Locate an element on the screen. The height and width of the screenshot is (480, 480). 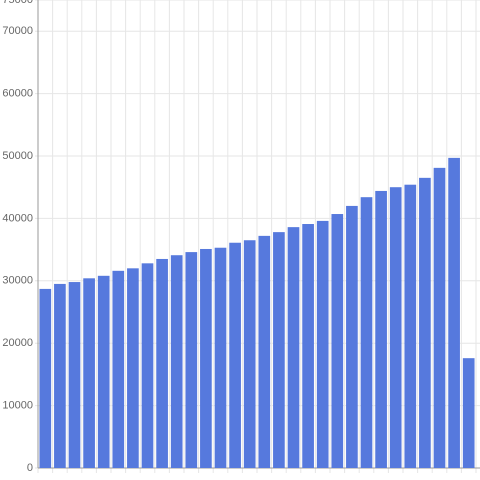
y-tick-label: 40000 is located at coordinates (17, 218).